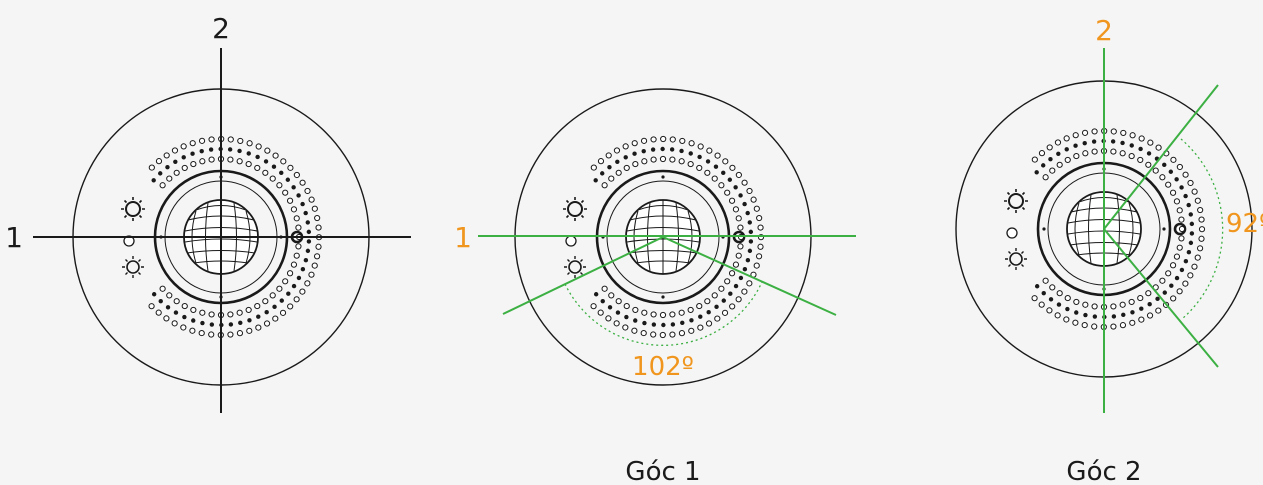 The image size is (1263, 485). Describe the element at coordinates (749, 276) in the screenshot. I see `angle-1-ray-right` at that location.